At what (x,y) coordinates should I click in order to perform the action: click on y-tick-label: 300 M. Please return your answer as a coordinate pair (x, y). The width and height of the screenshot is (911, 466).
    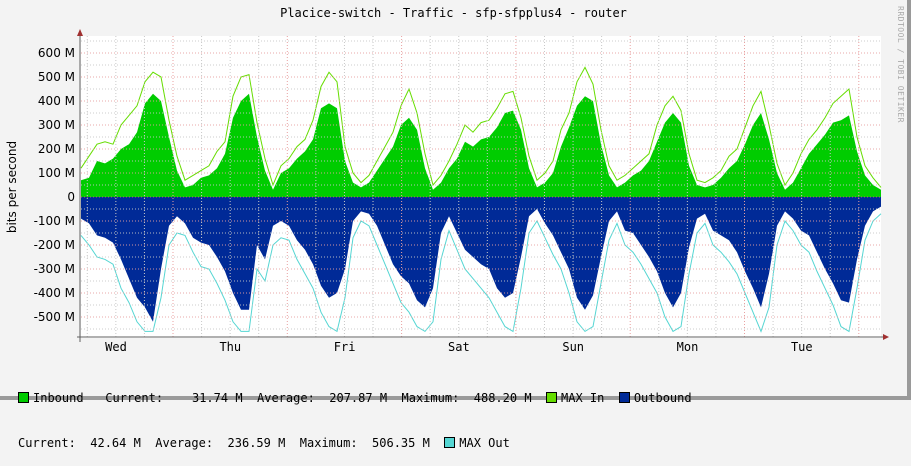
    Looking at the image, I should click on (56, 125).